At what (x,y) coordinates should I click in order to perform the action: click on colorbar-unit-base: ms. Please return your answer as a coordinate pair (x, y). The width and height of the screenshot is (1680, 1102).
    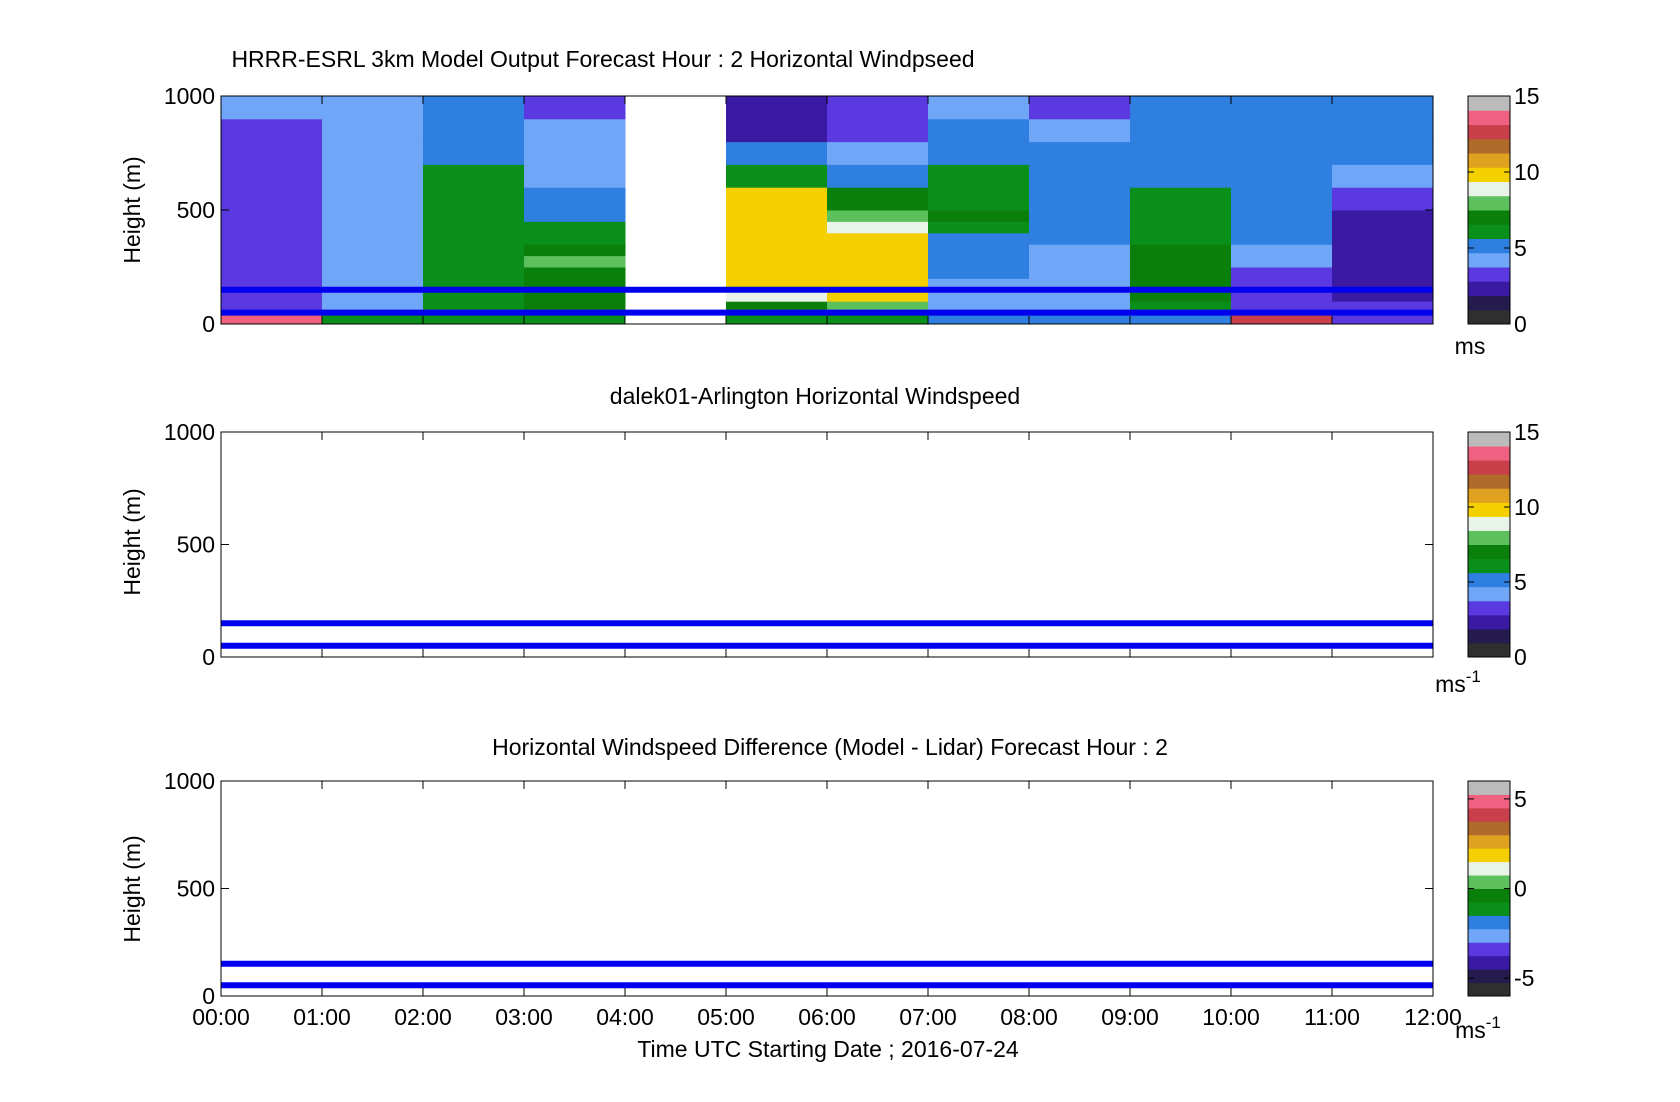
    Looking at the image, I should click on (1470, 1030).